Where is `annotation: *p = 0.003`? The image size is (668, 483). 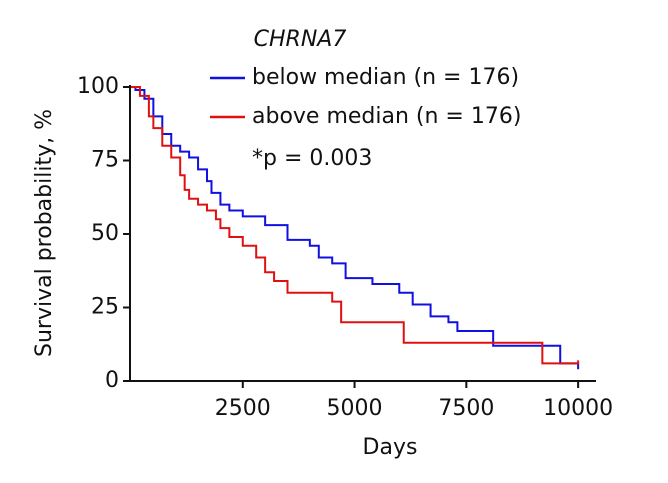
annotation: *p = 0.003 is located at coordinates (312, 158).